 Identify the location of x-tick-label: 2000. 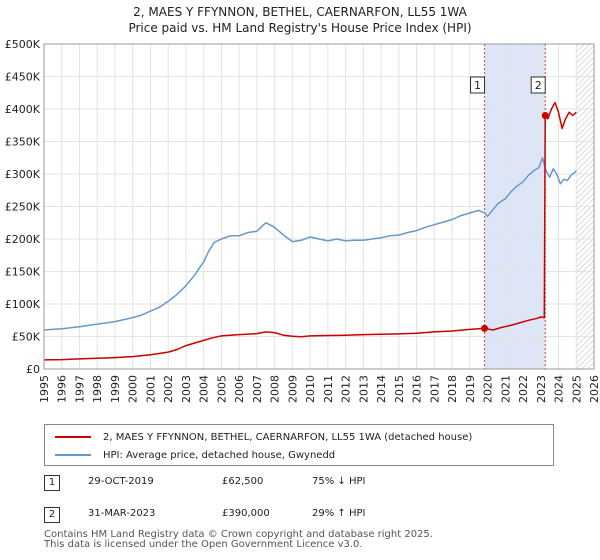
(133, 389).